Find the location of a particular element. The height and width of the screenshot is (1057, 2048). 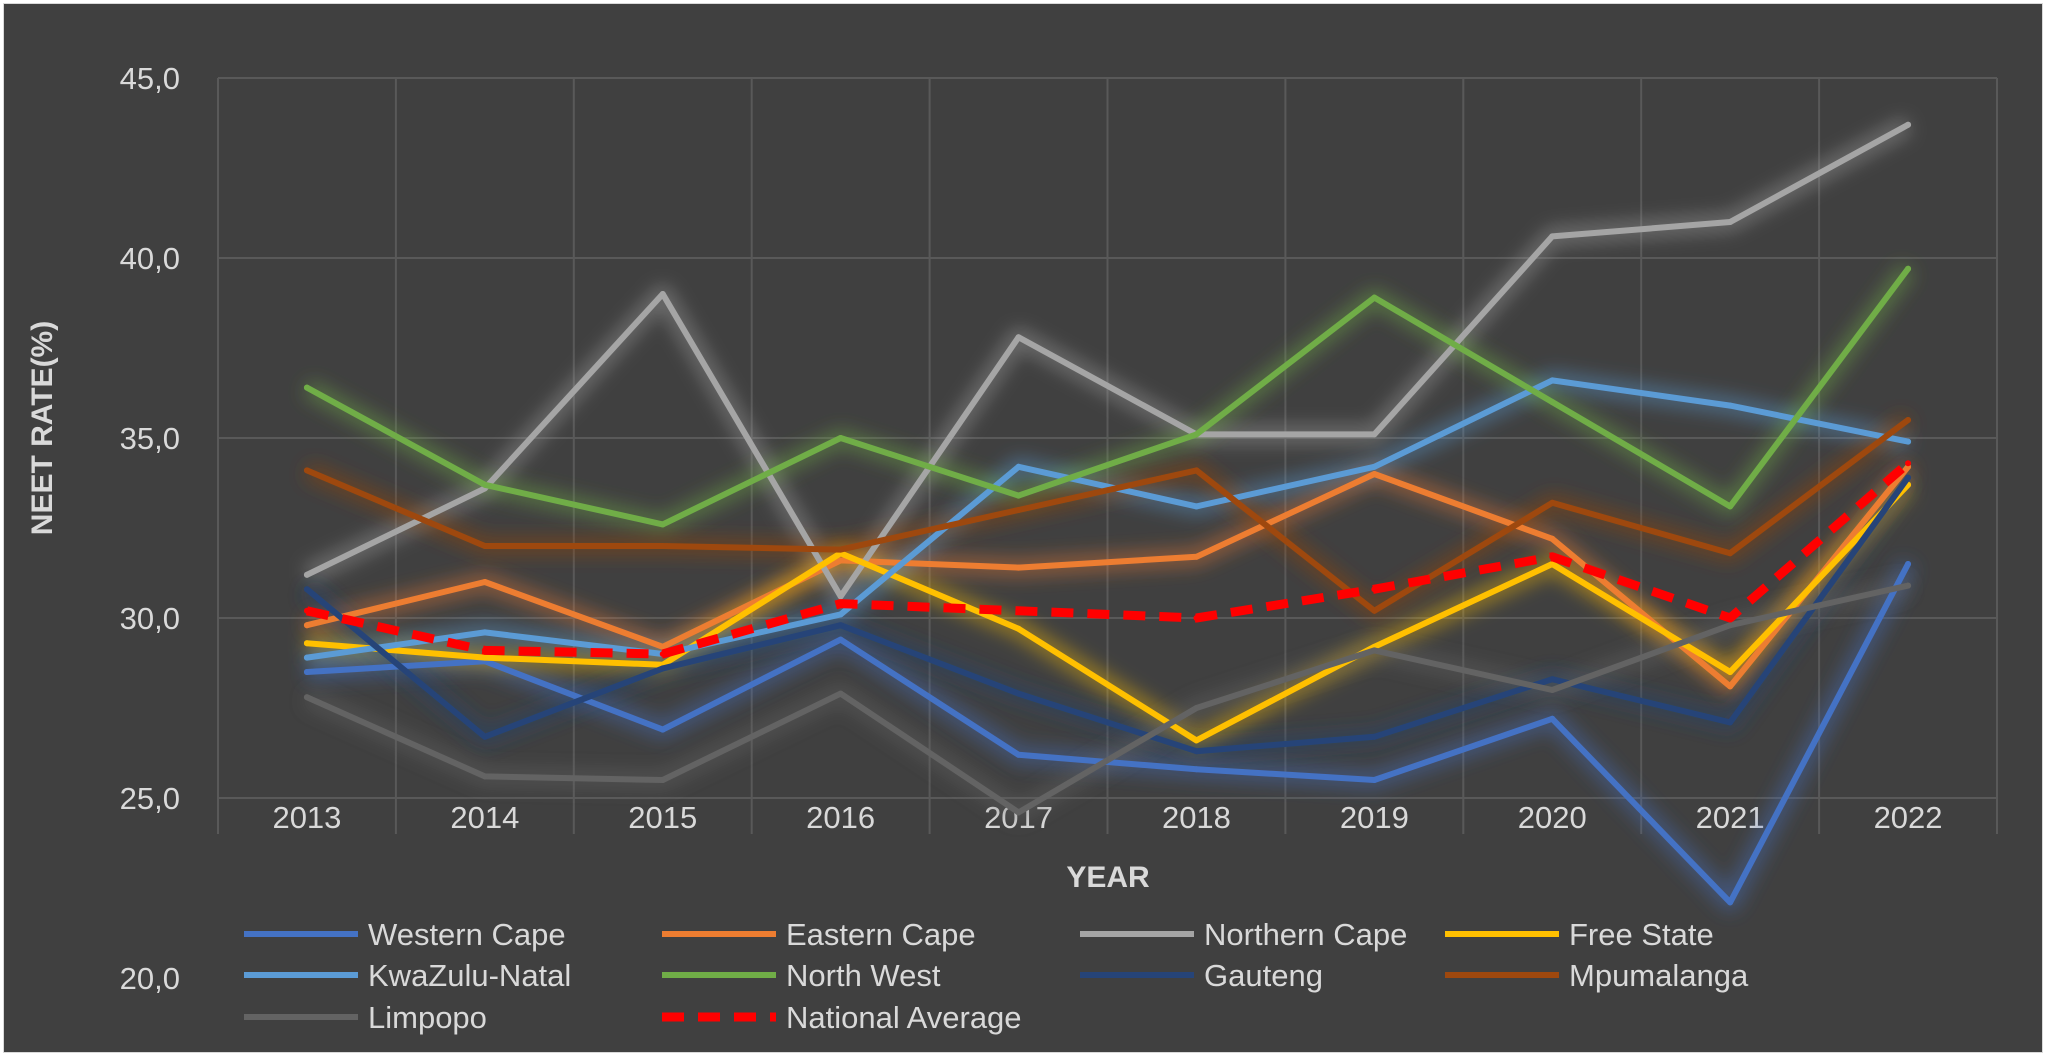

legend-label-kwazulu-natal: KwaZulu-Natal is located at coordinates (469, 975).